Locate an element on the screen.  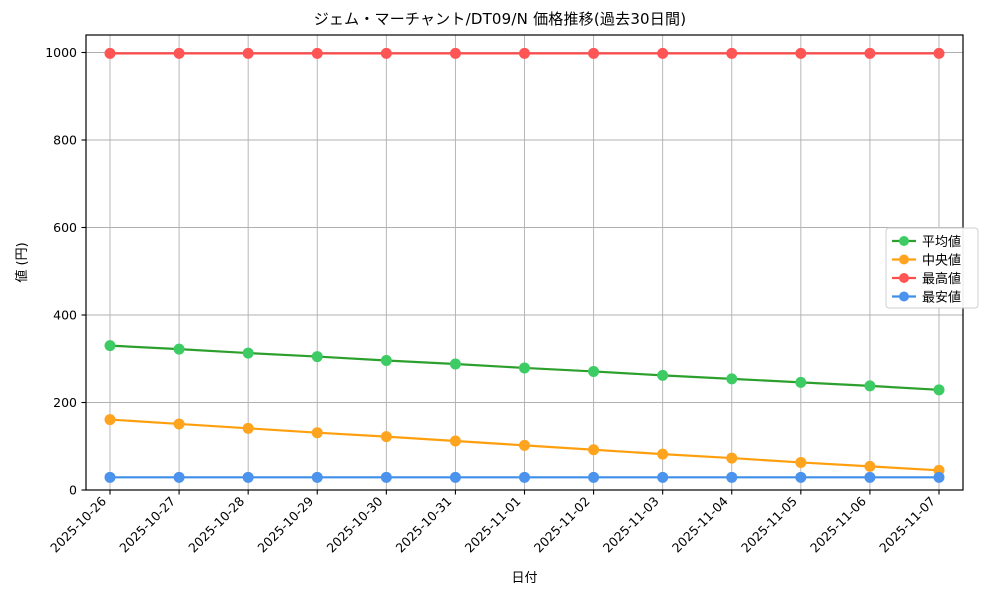
x-axis-tick-label: 2025-10-28 is located at coordinates (216, 524).